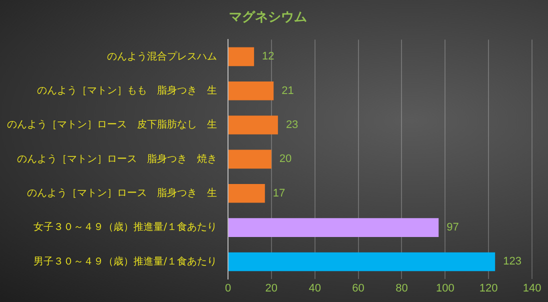  Describe the element at coordinates (358, 288) in the screenshot. I see `x-tick-label: 60` at that location.